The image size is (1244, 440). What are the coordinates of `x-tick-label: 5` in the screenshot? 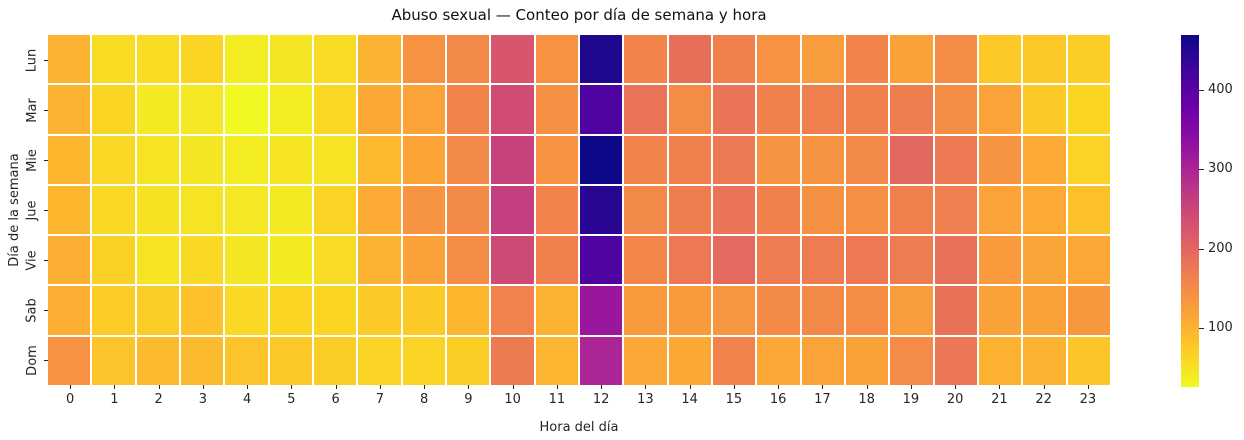 It's located at (291, 399).